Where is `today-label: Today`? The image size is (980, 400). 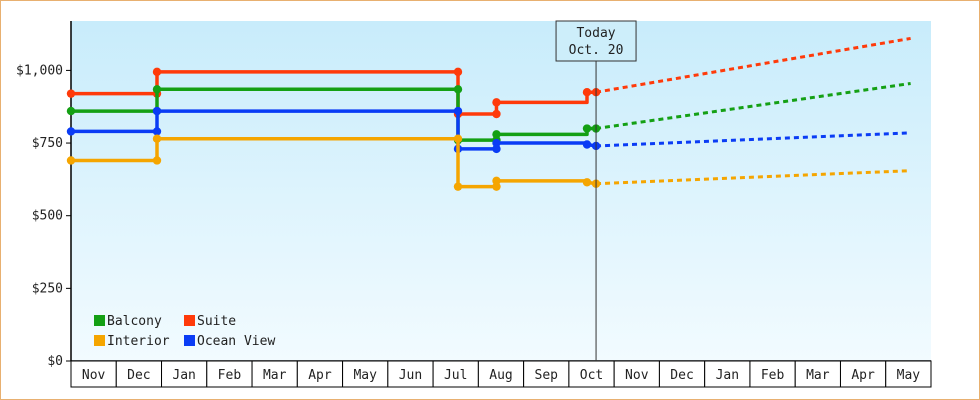
today-label: Today is located at coordinates (595, 33).